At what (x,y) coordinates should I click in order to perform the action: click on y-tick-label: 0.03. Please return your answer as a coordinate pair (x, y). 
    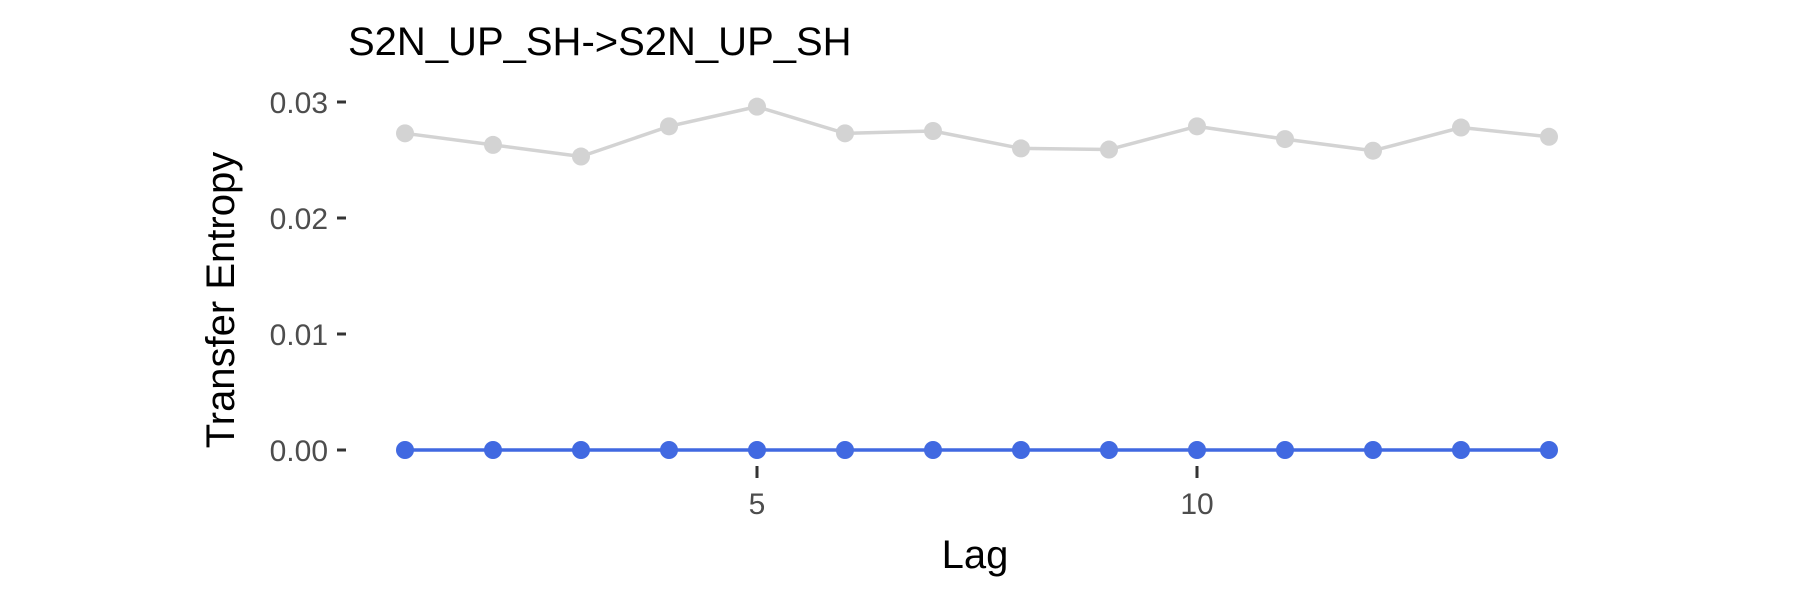
    Looking at the image, I should click on (299, 103).